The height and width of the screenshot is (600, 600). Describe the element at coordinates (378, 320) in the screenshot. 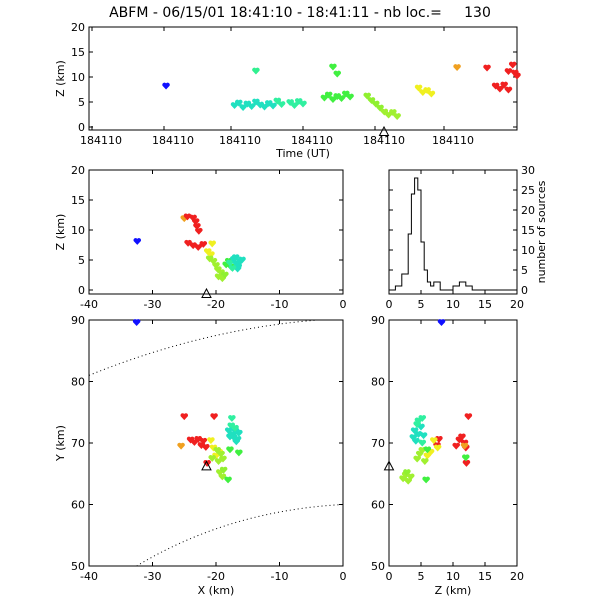

I see `y-tick-label: 90` at that location.